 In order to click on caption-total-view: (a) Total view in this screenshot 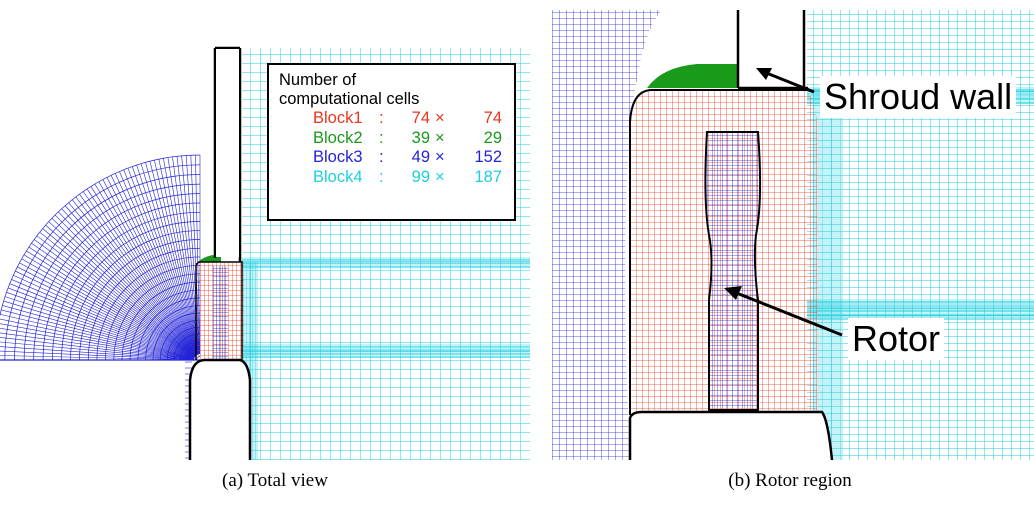, I will do `click(275, 480)`.